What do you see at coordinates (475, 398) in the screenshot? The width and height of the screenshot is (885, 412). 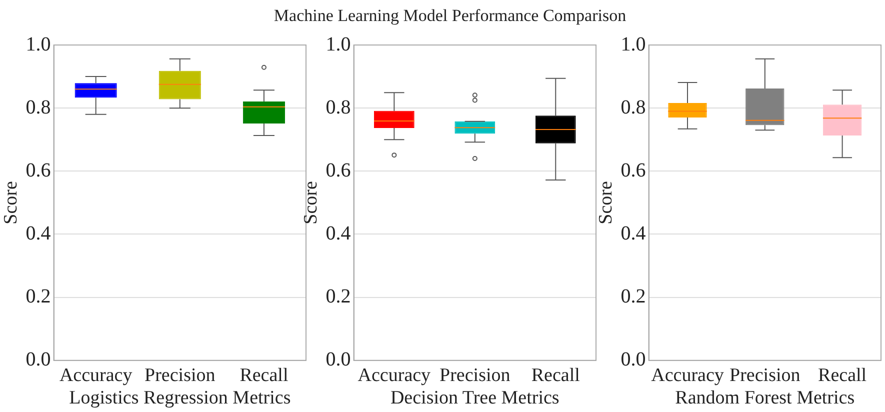 I see `x-axis-title: Decision Tree Metrics` at bounding box center [475, 398].